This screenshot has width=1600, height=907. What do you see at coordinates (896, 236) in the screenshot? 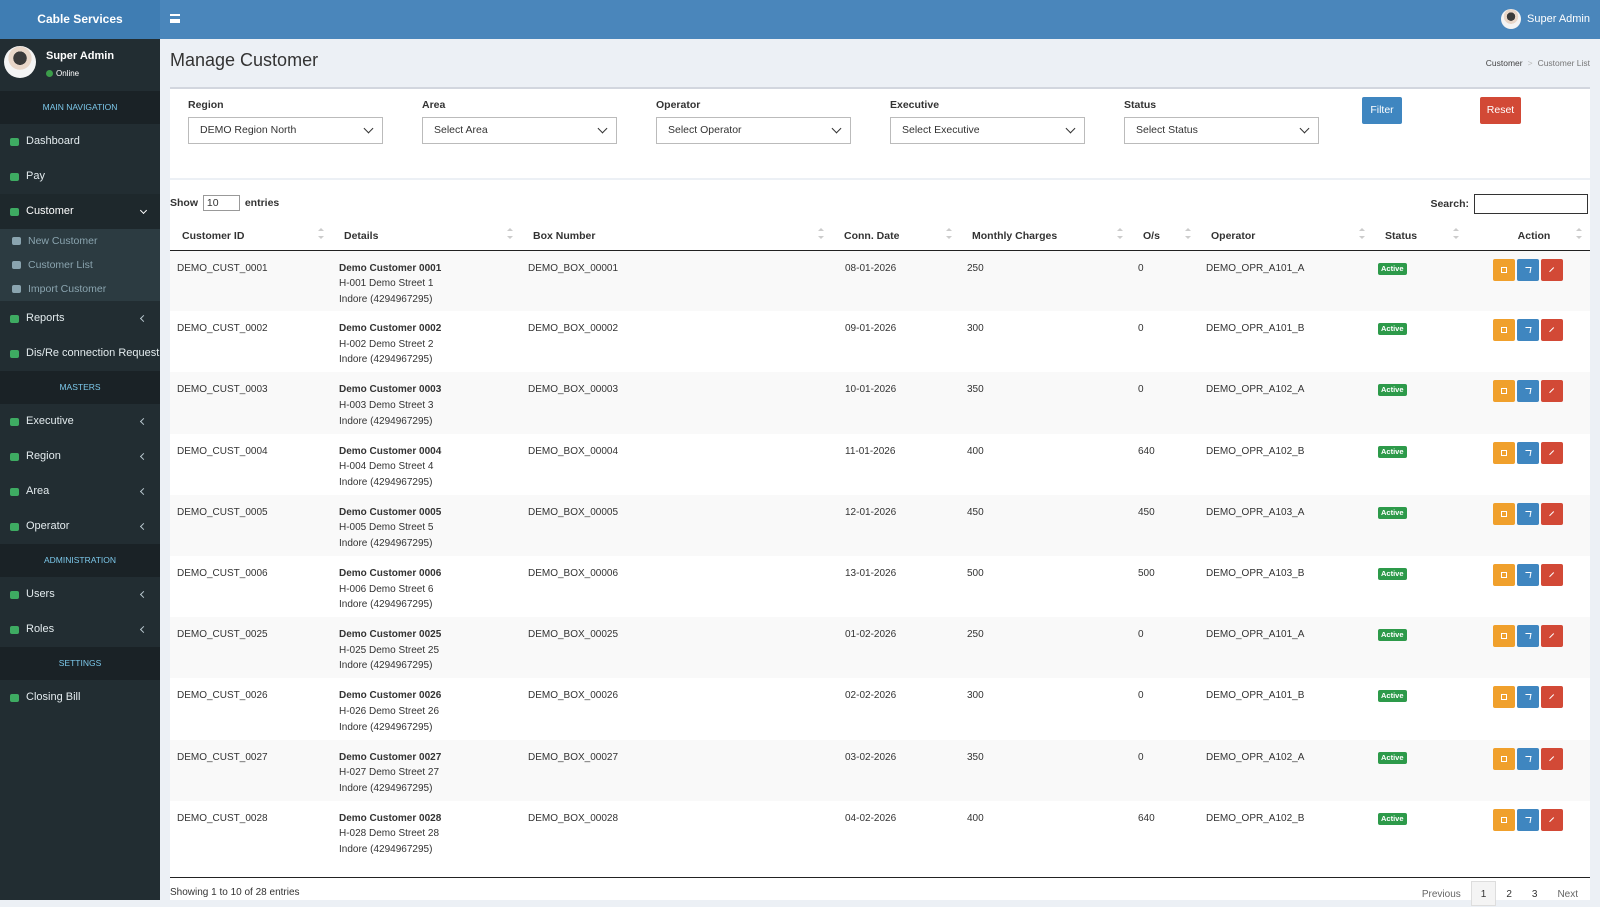
I see `column-header: Conn. Date` at bounding box center [896, 236].